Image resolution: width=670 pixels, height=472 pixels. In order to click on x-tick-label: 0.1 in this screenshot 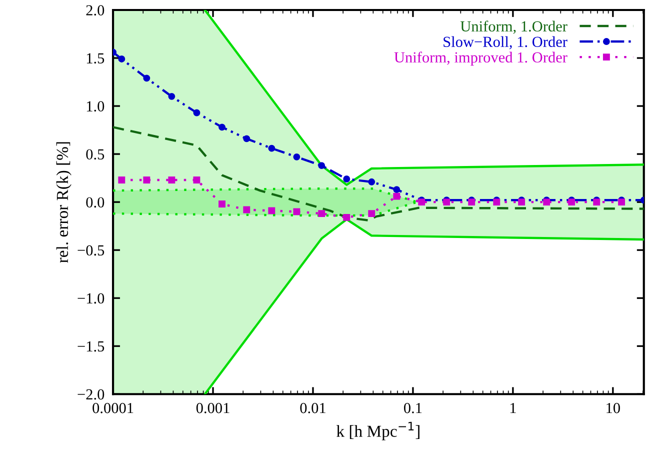, I will do `click(413, 408)`.